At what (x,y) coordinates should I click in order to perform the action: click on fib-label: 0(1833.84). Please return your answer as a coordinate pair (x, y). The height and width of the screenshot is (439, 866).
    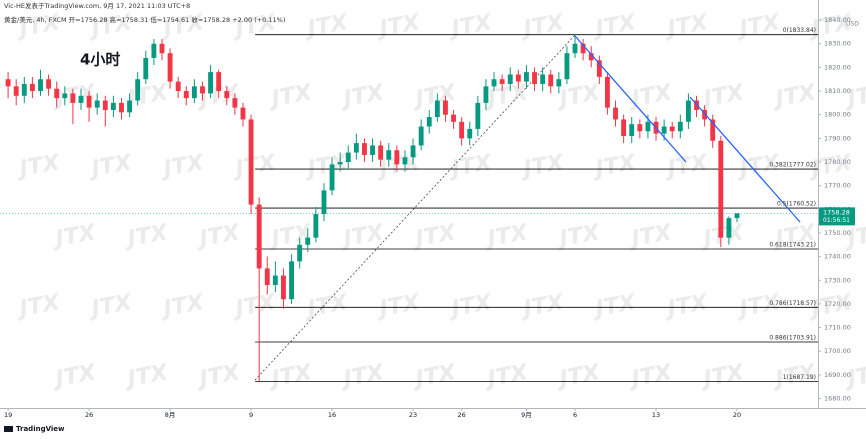
    Looking at the image, I should click on (799, 30).